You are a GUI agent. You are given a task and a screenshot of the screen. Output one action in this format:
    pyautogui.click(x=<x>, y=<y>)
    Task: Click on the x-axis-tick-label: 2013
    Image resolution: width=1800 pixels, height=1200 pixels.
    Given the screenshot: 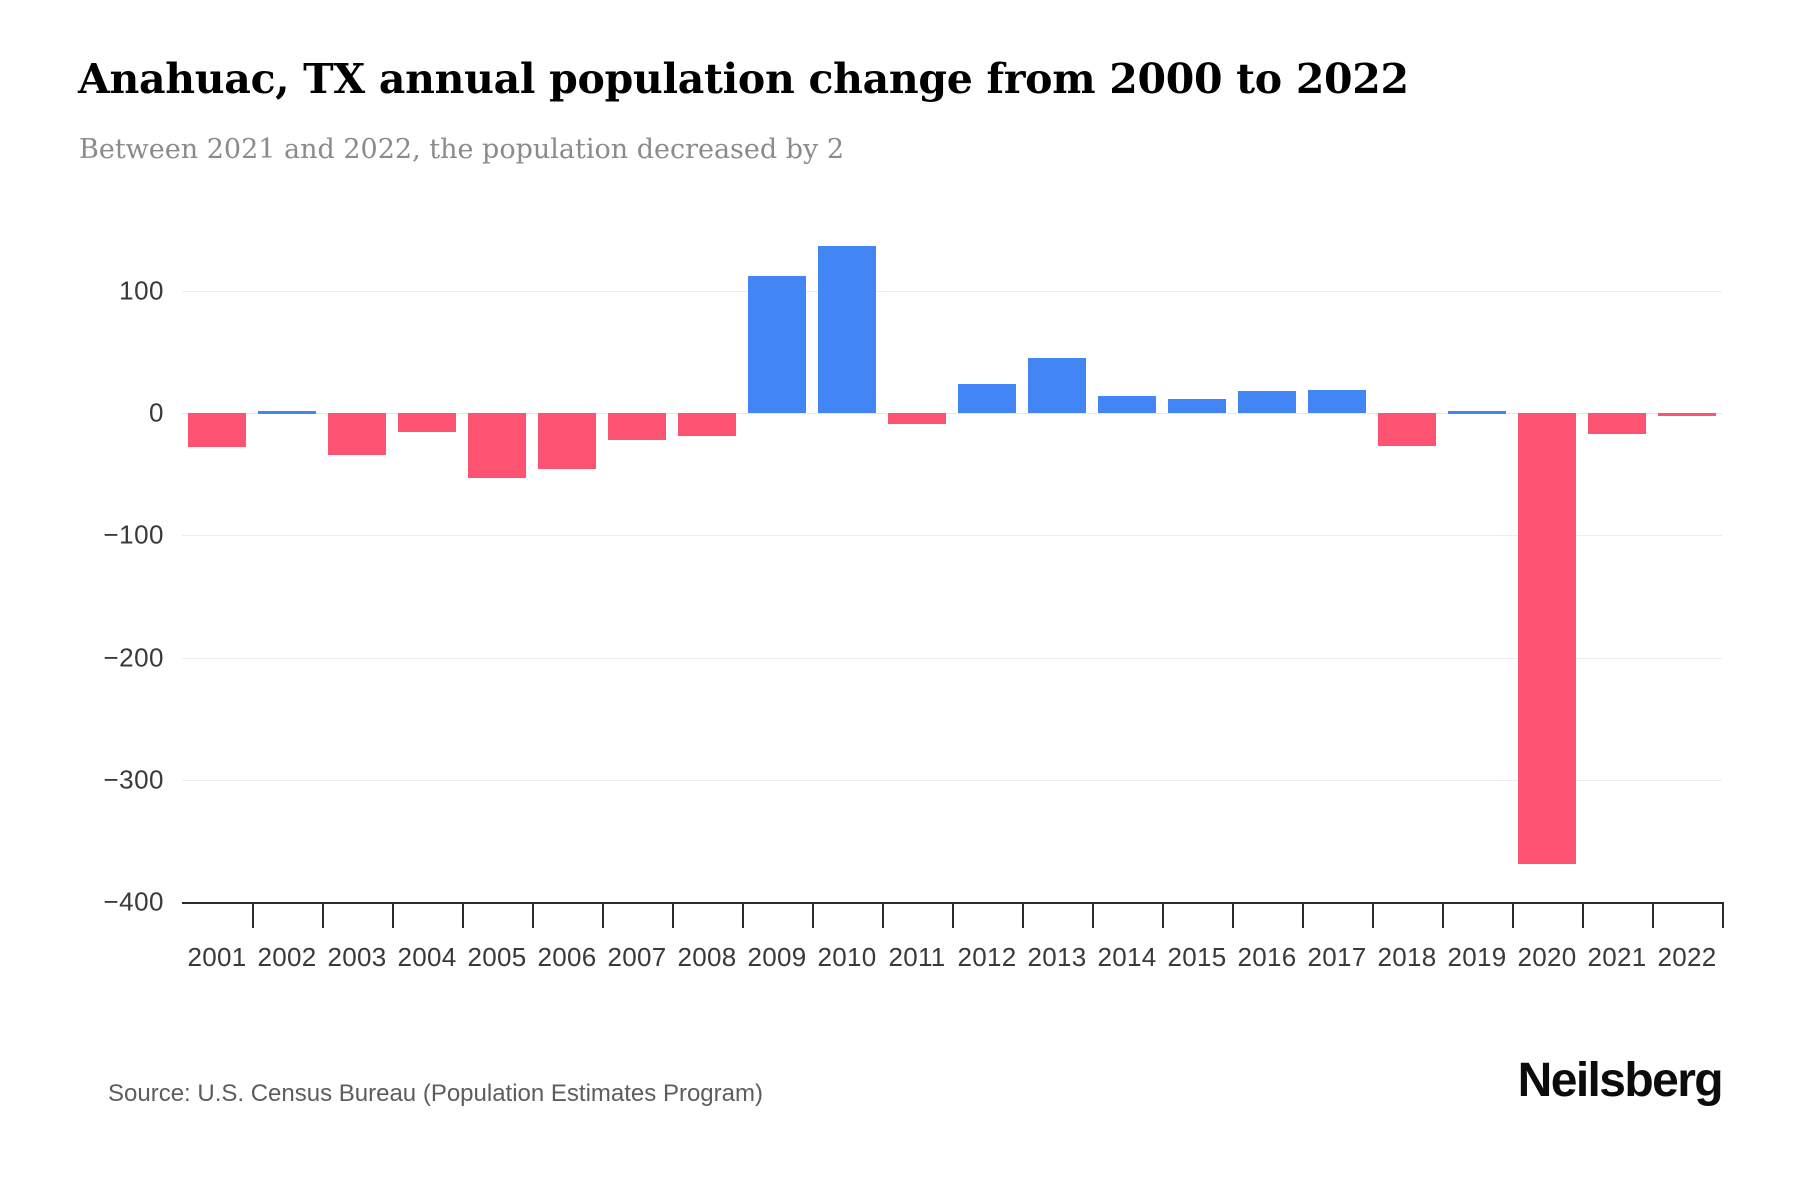 What is the action you would take?
    pyautogui.click(x=1057, y=957)
    